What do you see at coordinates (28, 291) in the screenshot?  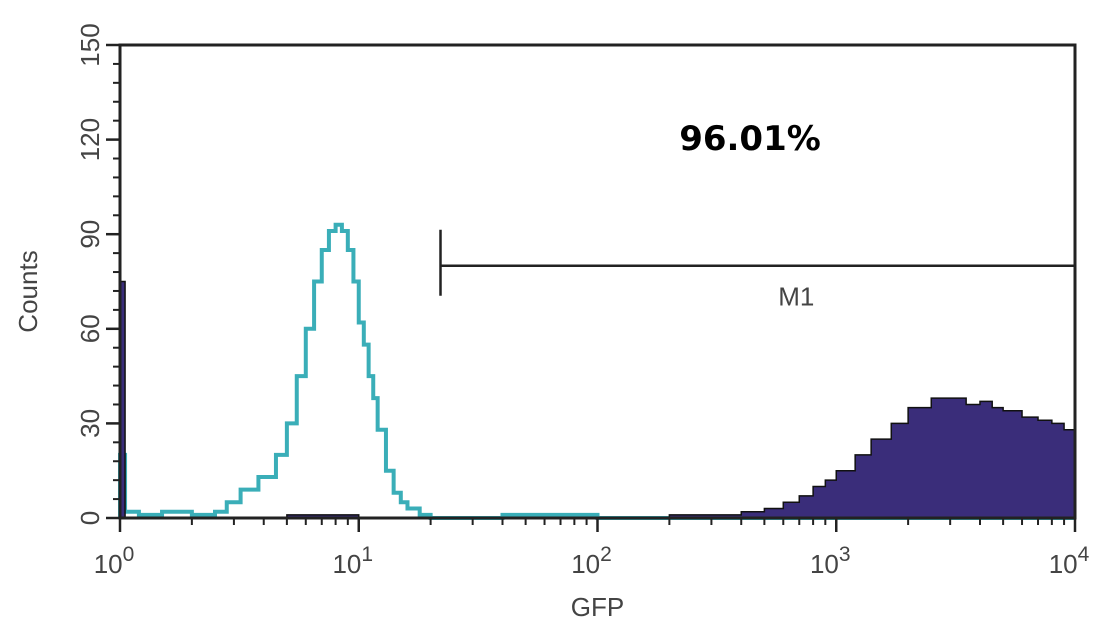 I see `y-axis-title: Counts` at bounding box center [28, 291].